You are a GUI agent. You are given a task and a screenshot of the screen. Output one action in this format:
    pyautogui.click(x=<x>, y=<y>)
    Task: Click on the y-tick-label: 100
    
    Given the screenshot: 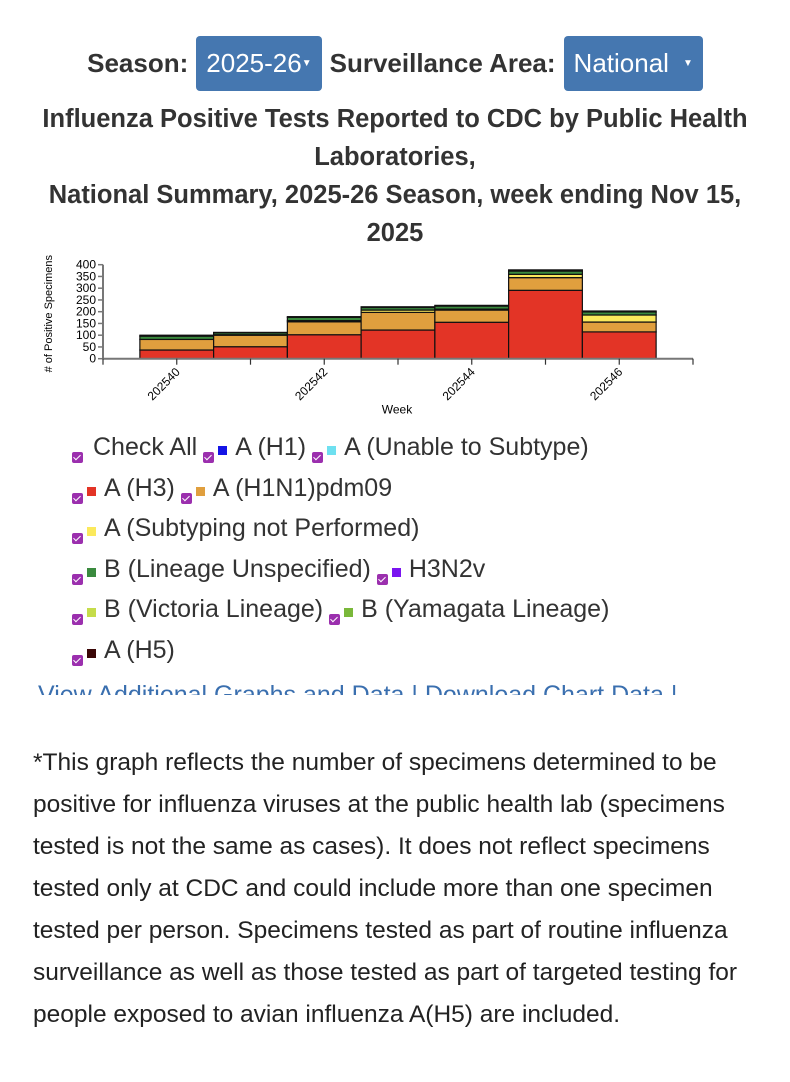 What is the action you would take?
    pyautogui.click(x=86, y=335)
    